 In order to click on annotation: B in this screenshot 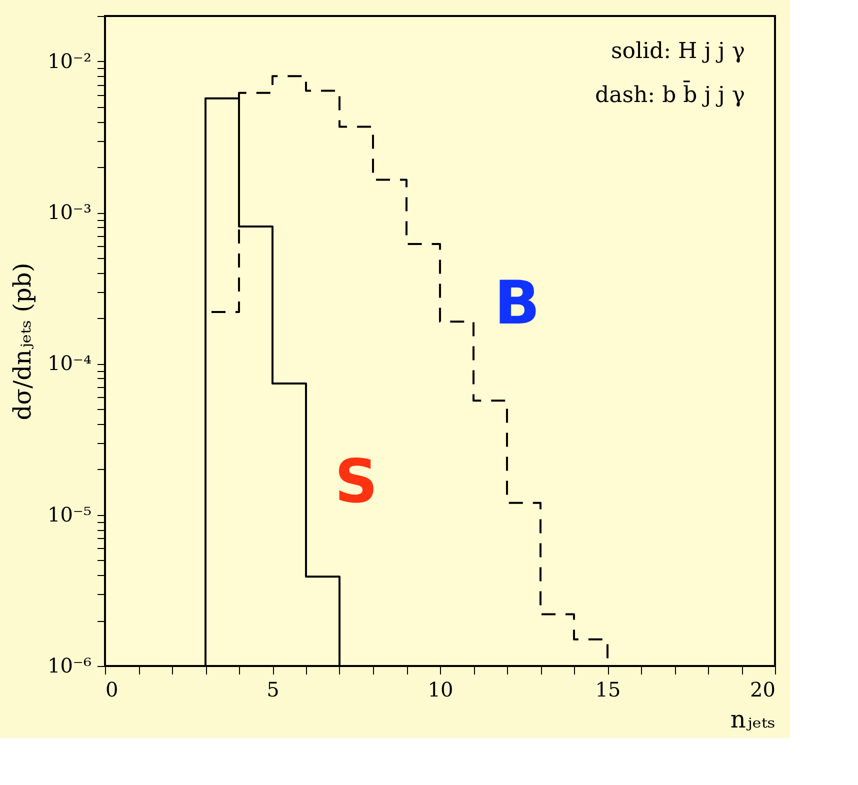, I will do `click(517, 303)`.